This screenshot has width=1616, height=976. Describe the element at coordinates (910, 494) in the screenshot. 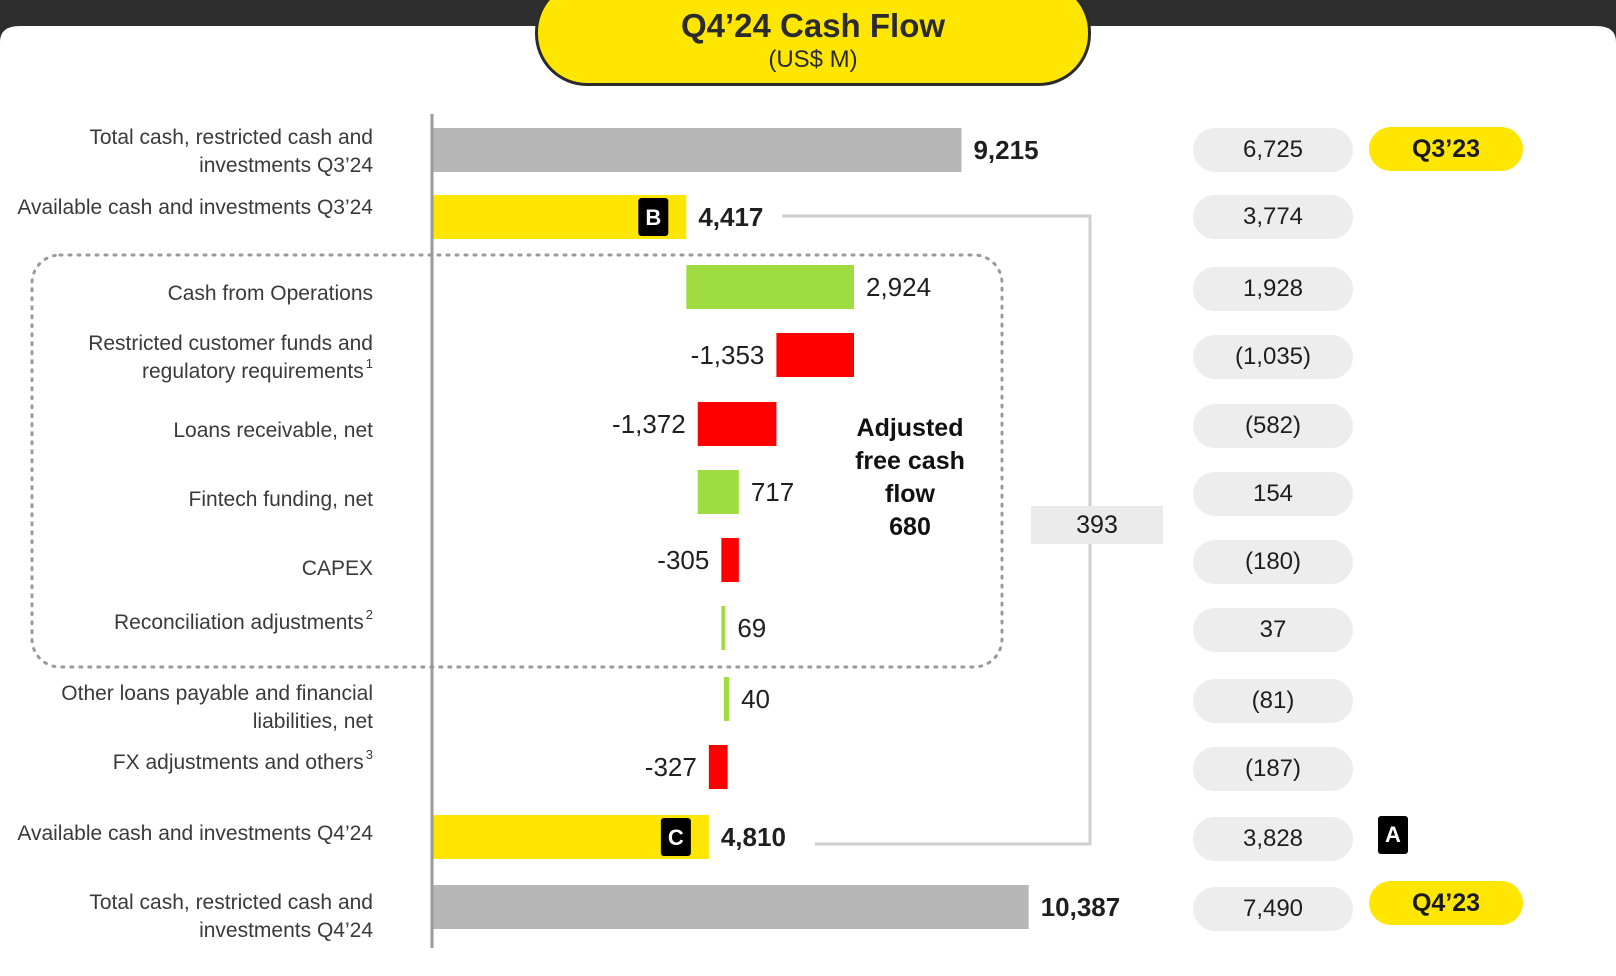

I see `adjusted-fcf-line: flow` at that location.